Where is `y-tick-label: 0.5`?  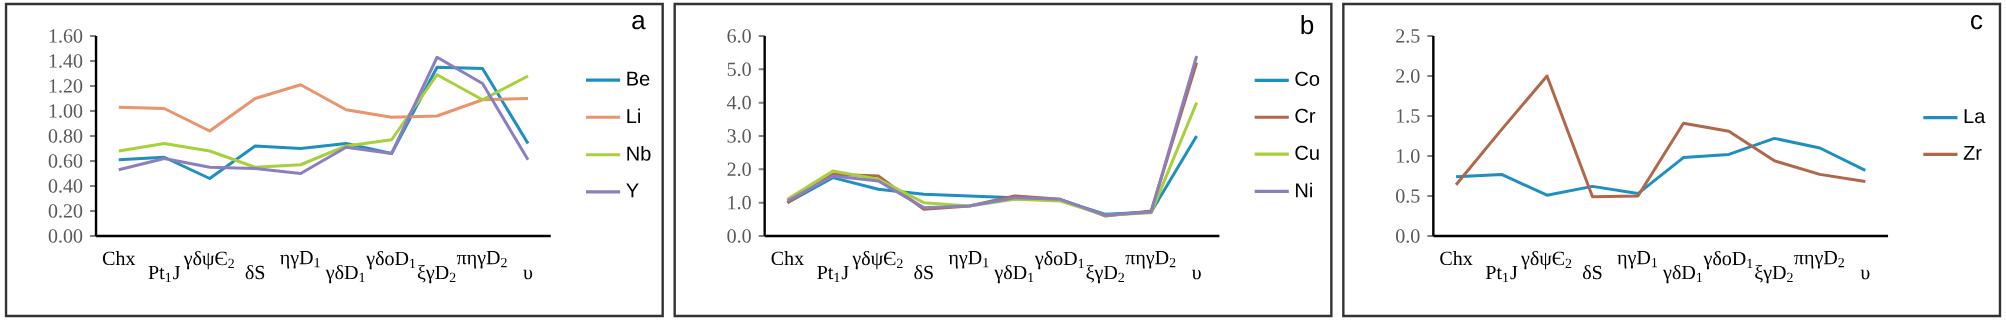
y-tick-label: 0.5 is located at coordinates (1408, 196).